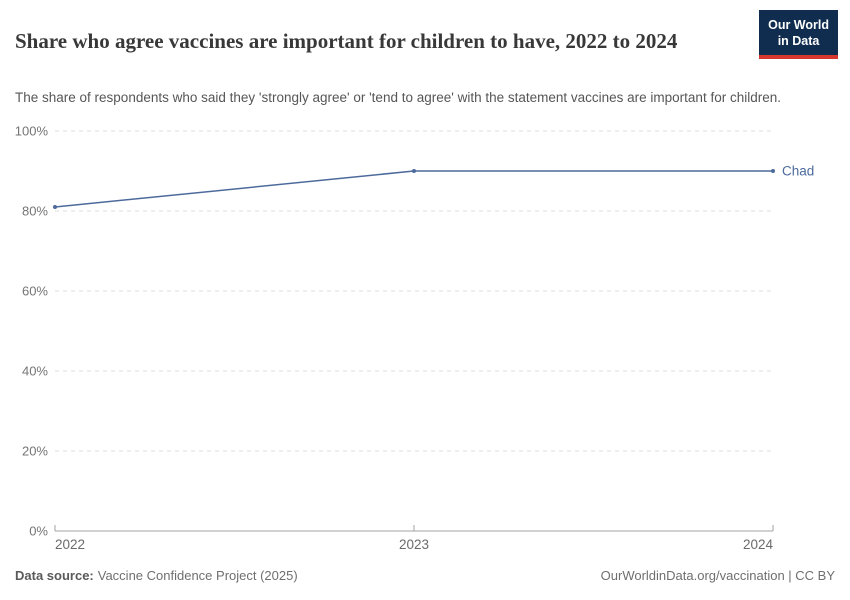 The height and width of the screenshot is (600, 850). I want to click on y-axis-tick-label: 100%, so click(32, 131).